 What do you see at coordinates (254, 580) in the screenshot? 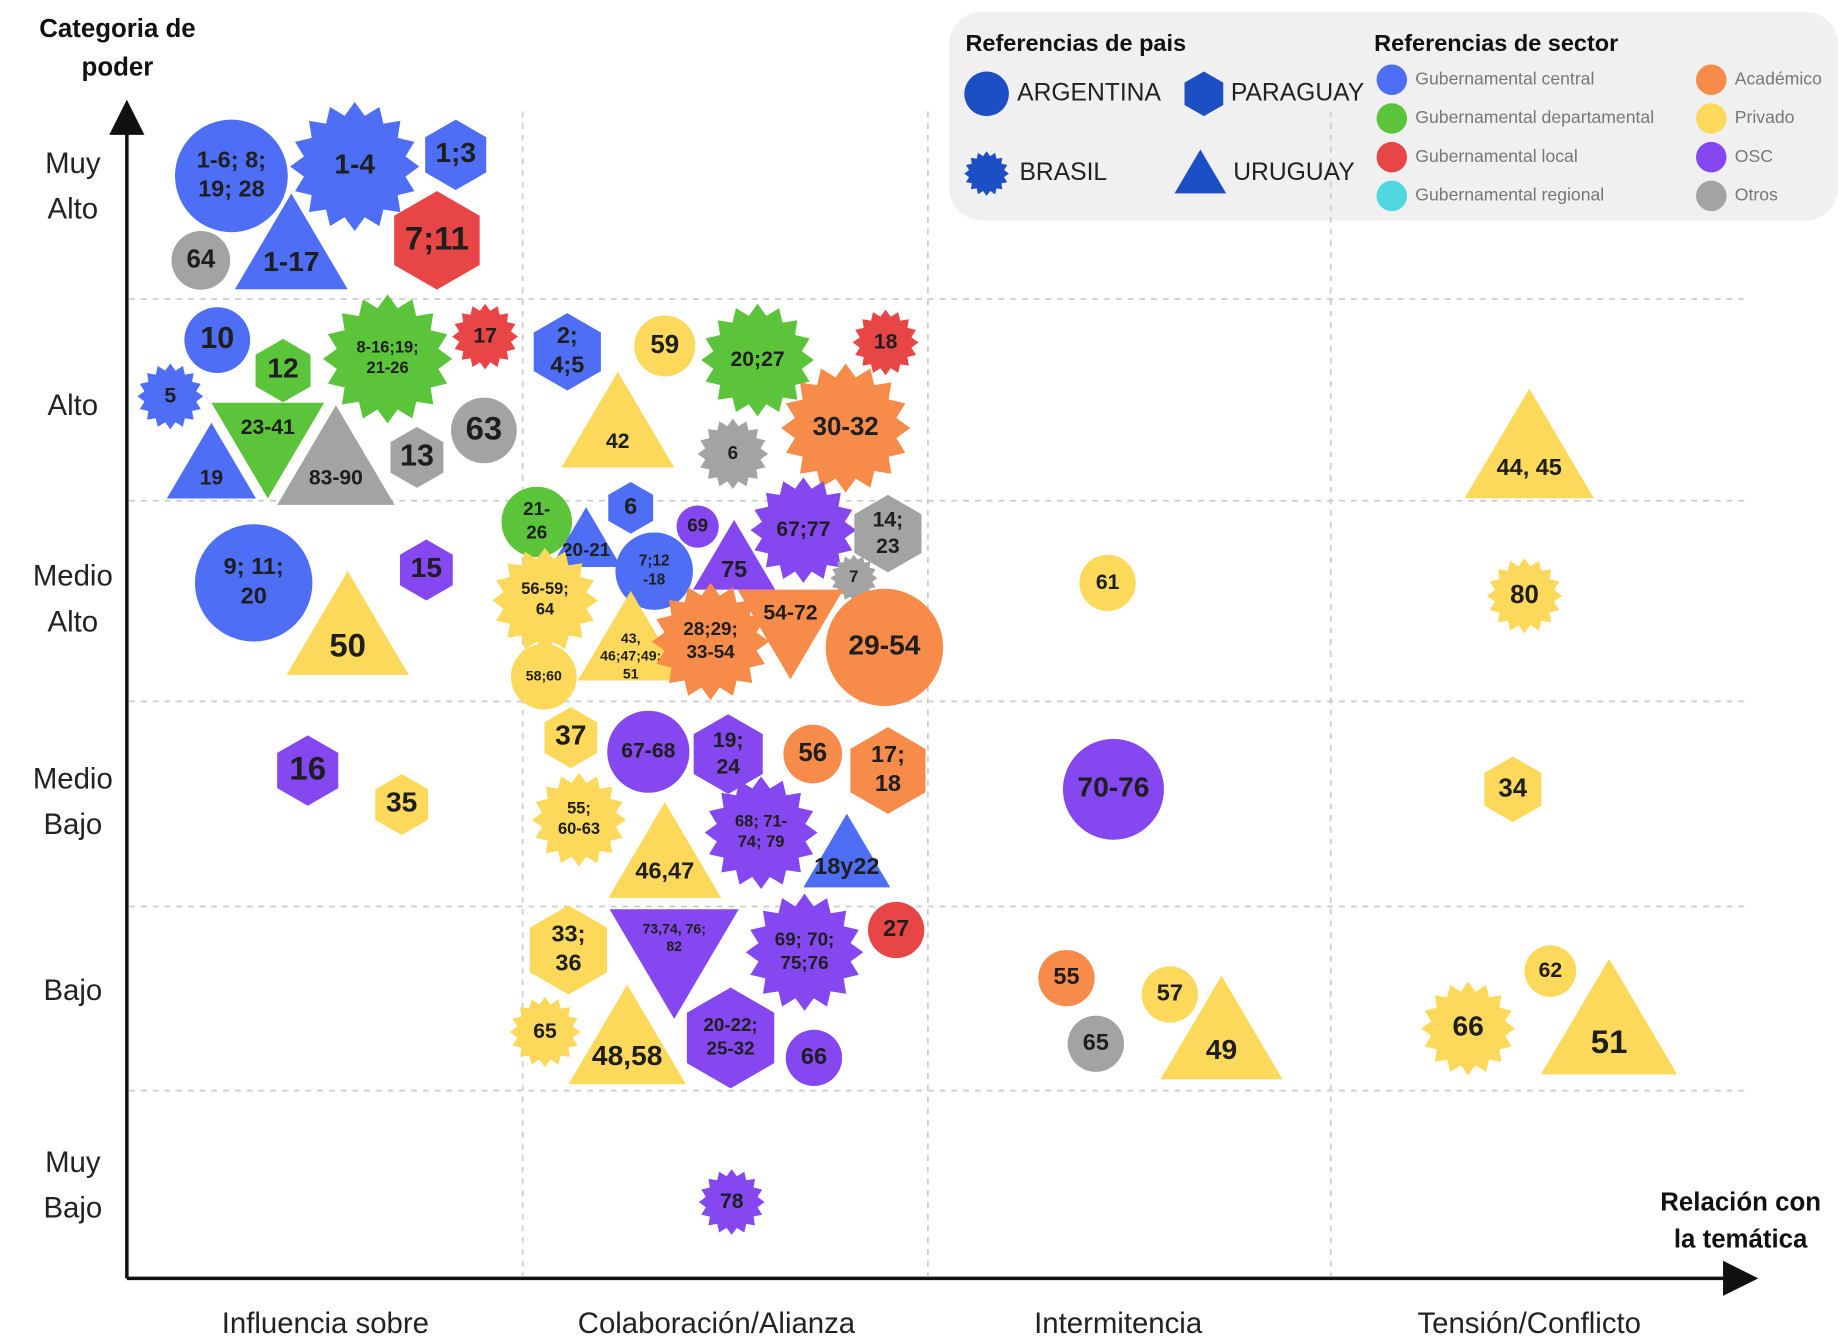
I see `node-label: 9; 11; 20` at bounding box center [254, 580].